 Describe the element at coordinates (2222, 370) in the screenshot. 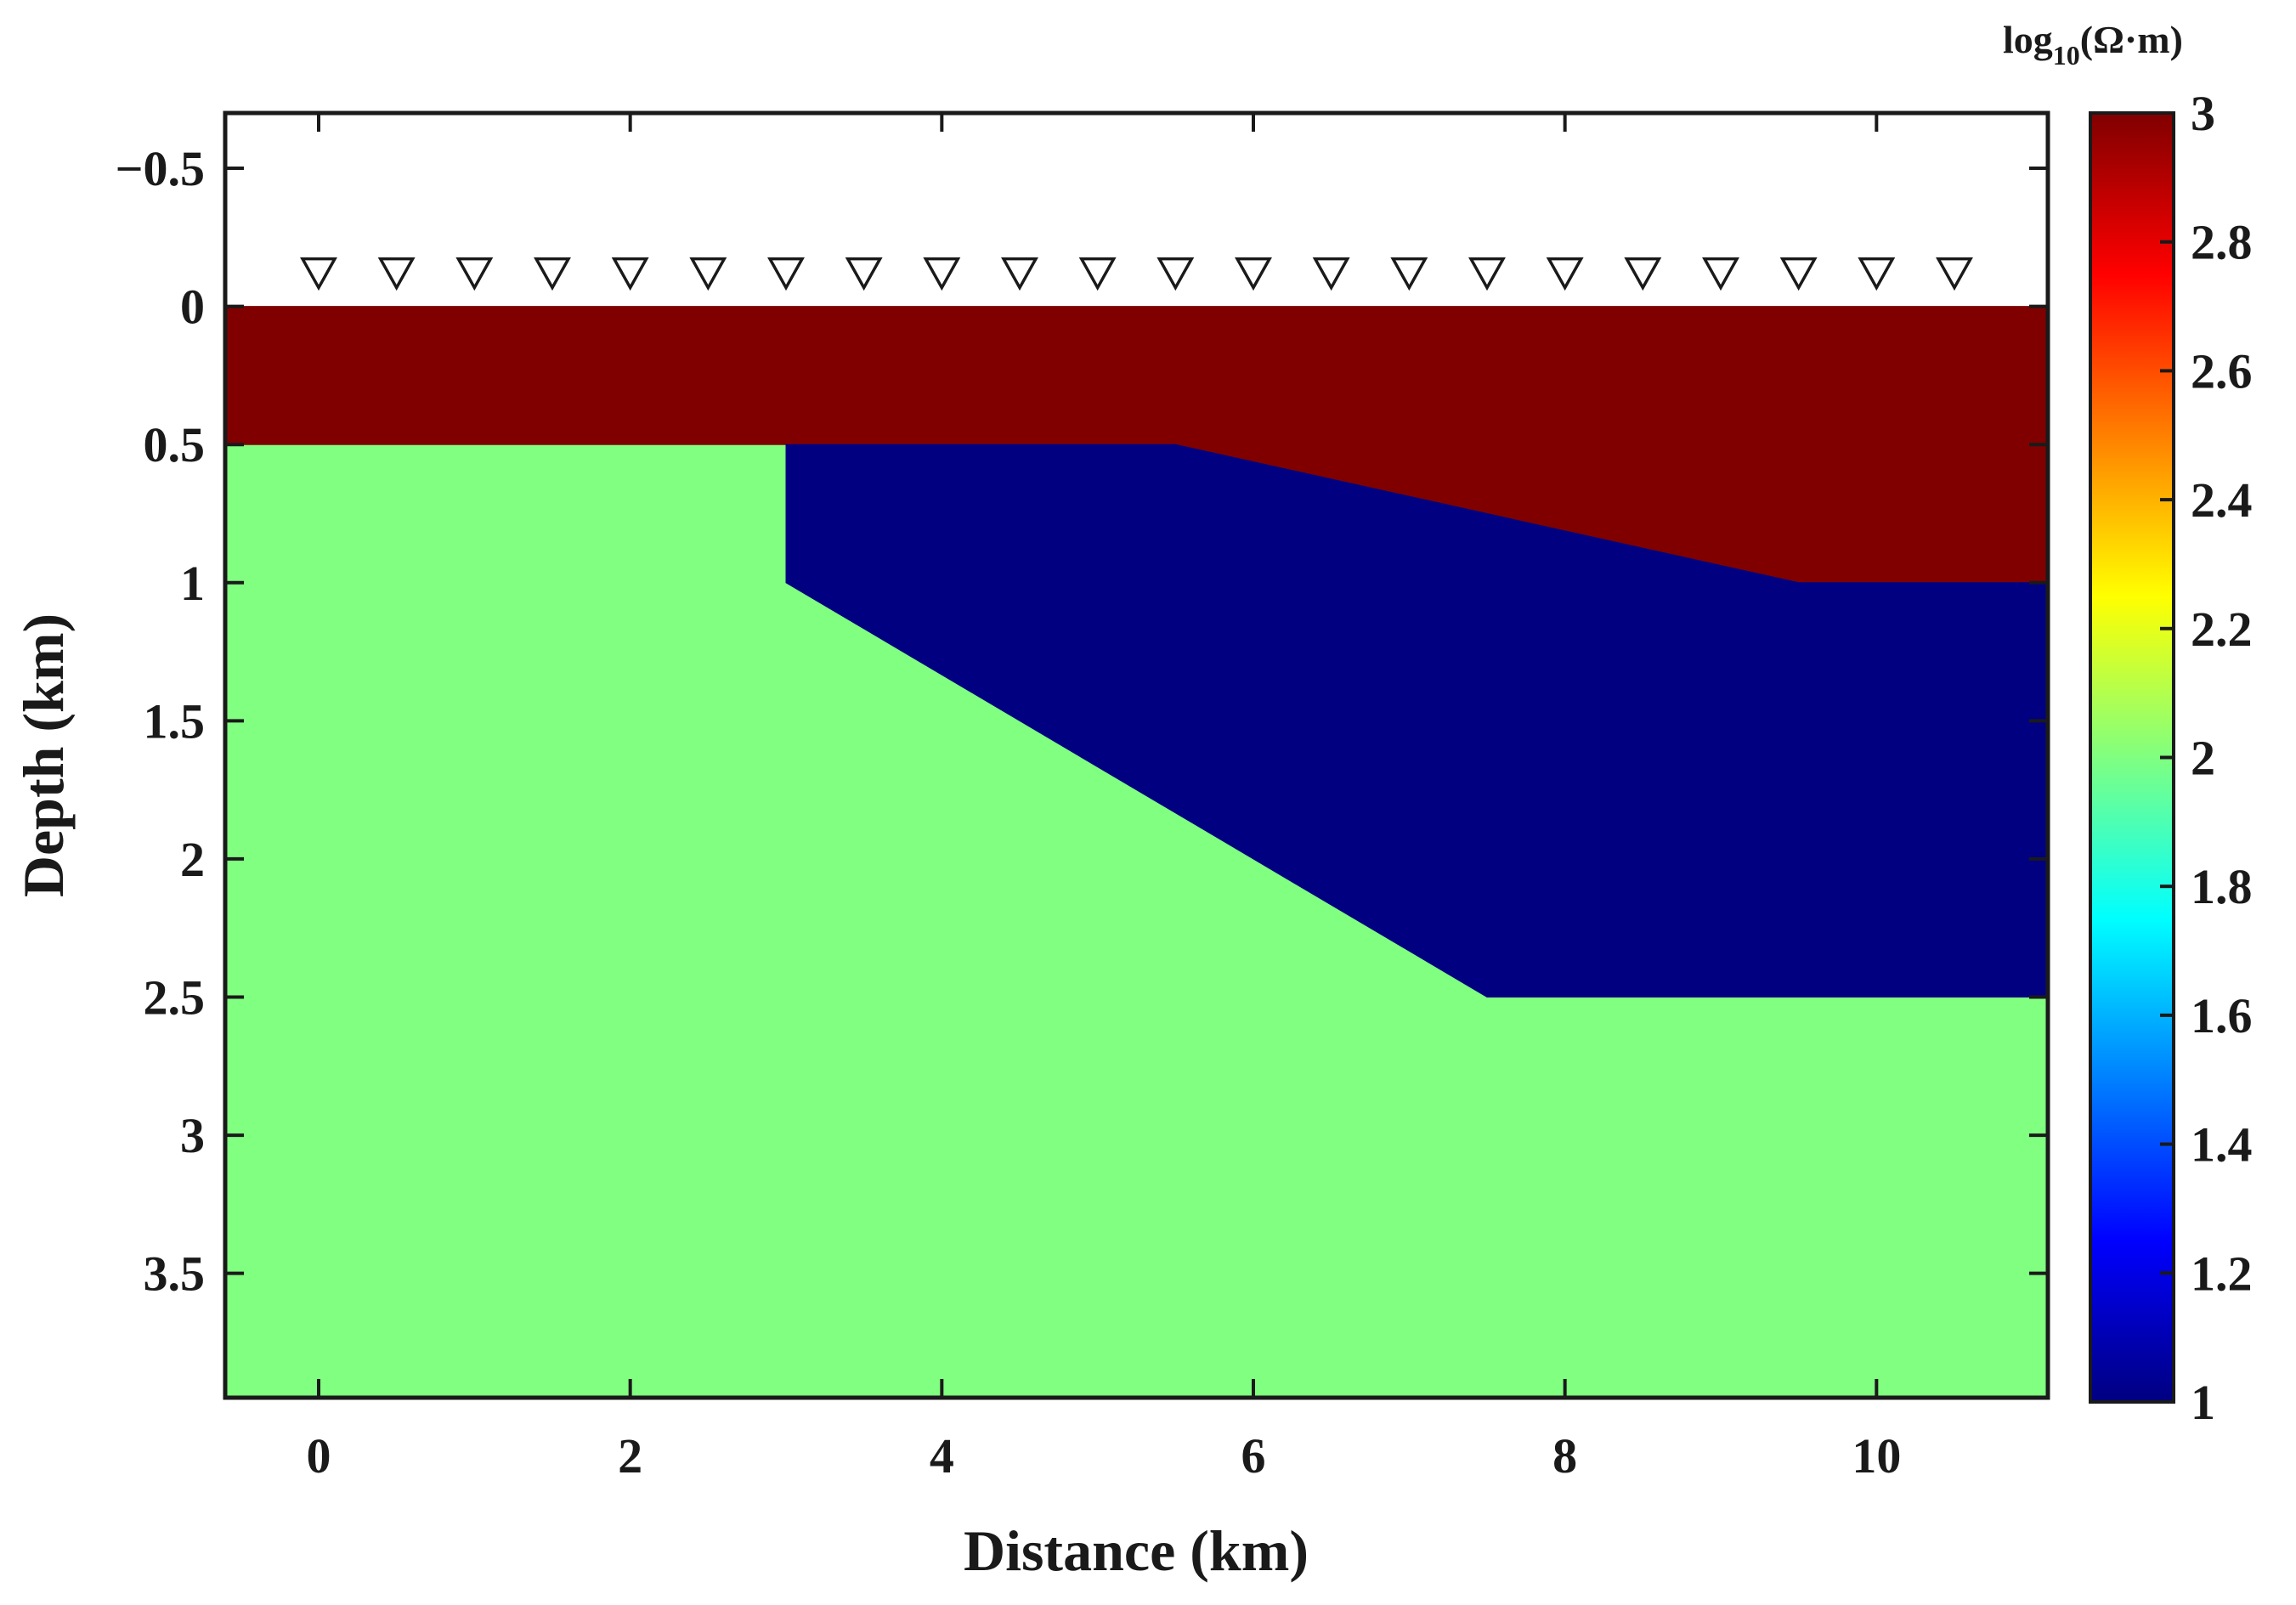

I see `colorbar-tick-label: 2.6` at that location.